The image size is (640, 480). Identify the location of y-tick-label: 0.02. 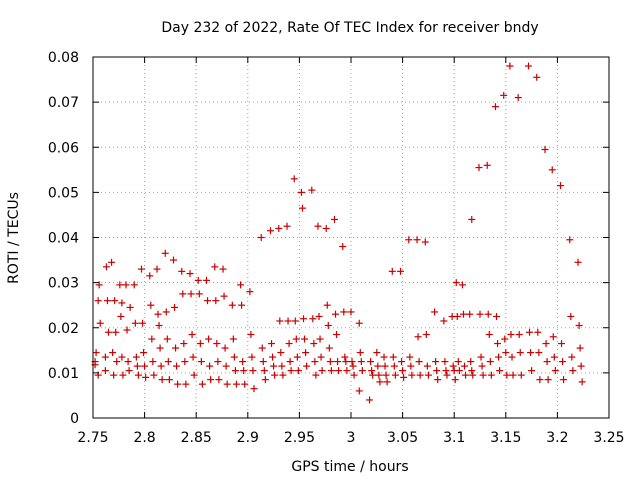
(63, 329).